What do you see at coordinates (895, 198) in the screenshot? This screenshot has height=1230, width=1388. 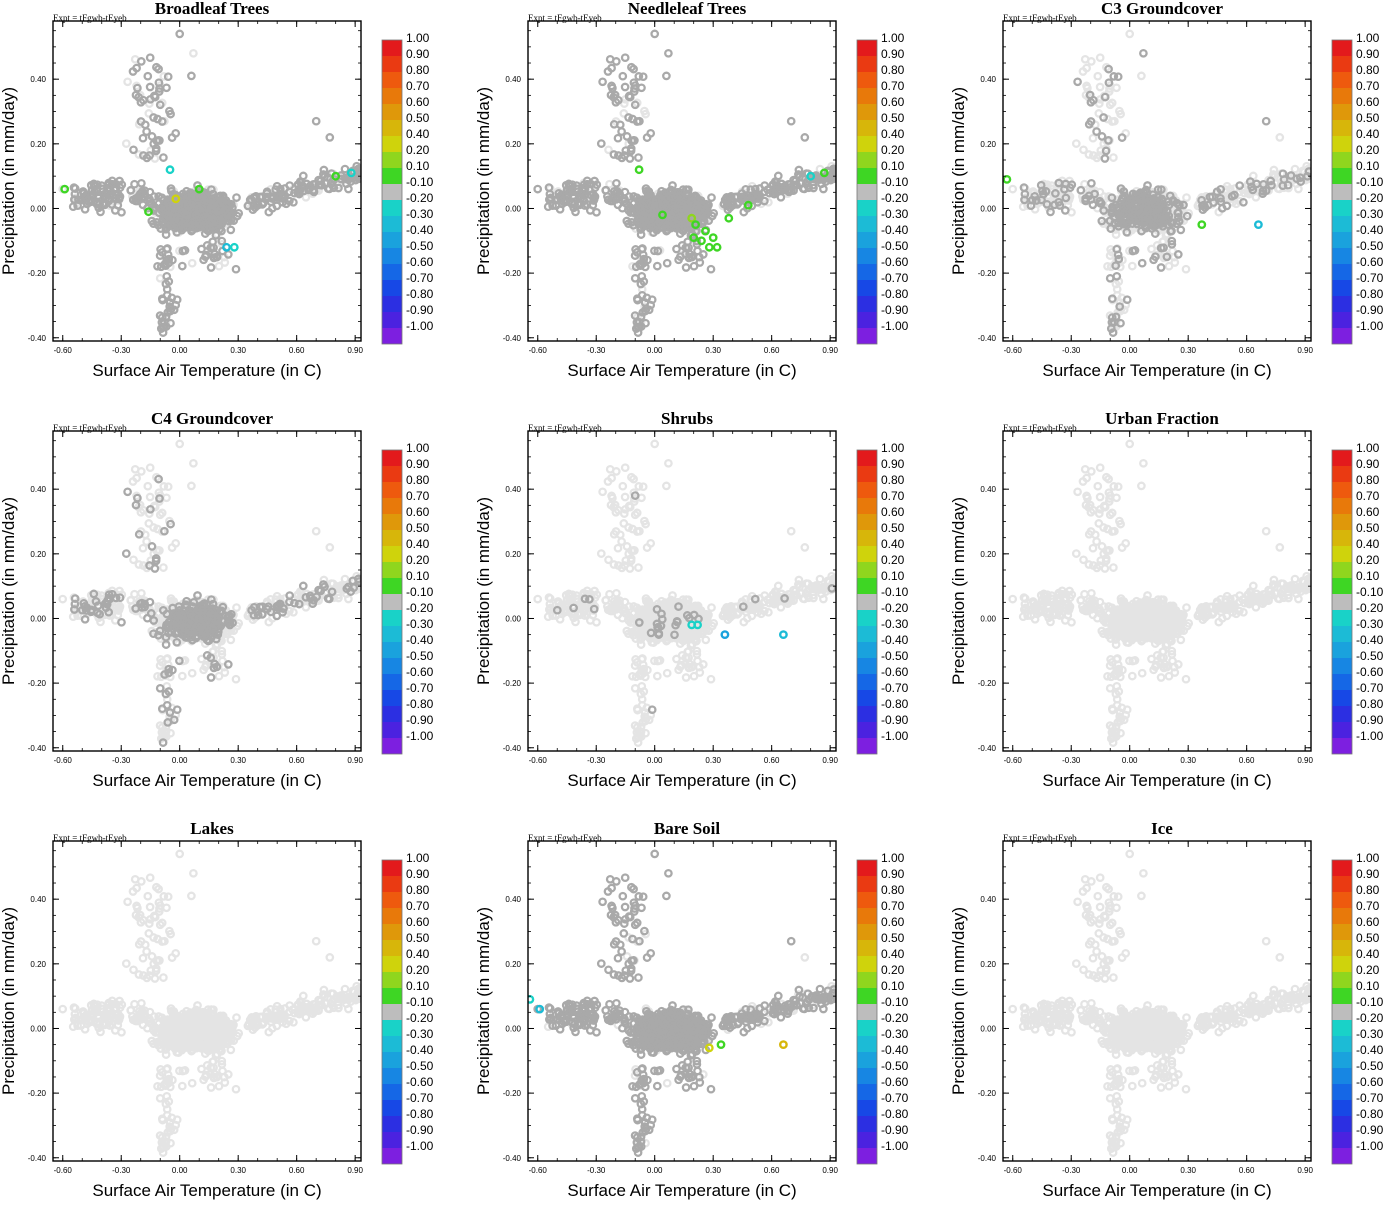 I see `colorbar-label: -0.20` at bounding box center [895, 198].